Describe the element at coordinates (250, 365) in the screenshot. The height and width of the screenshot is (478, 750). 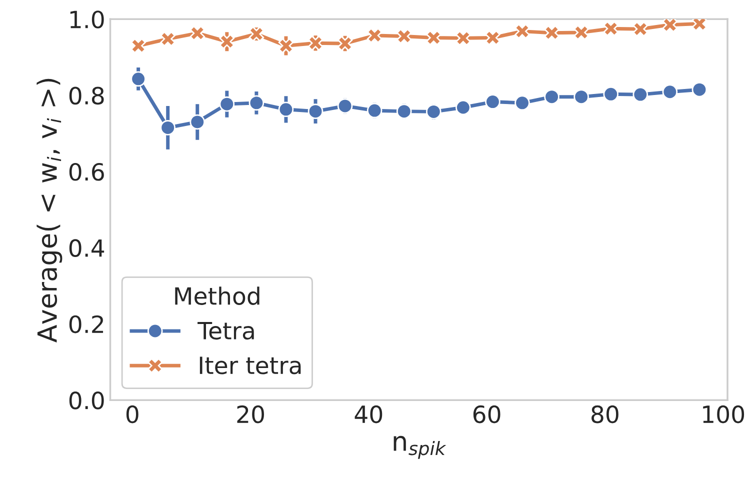
I see `legend-label: Iter tetra` at that location.